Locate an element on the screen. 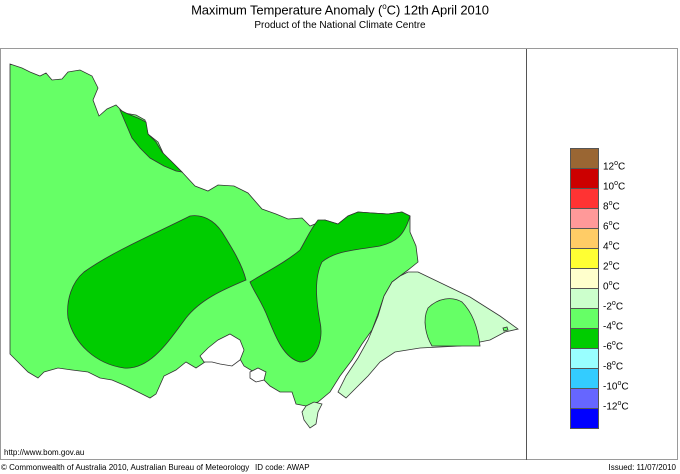  gabo-island is located at coordinates (505, 329).